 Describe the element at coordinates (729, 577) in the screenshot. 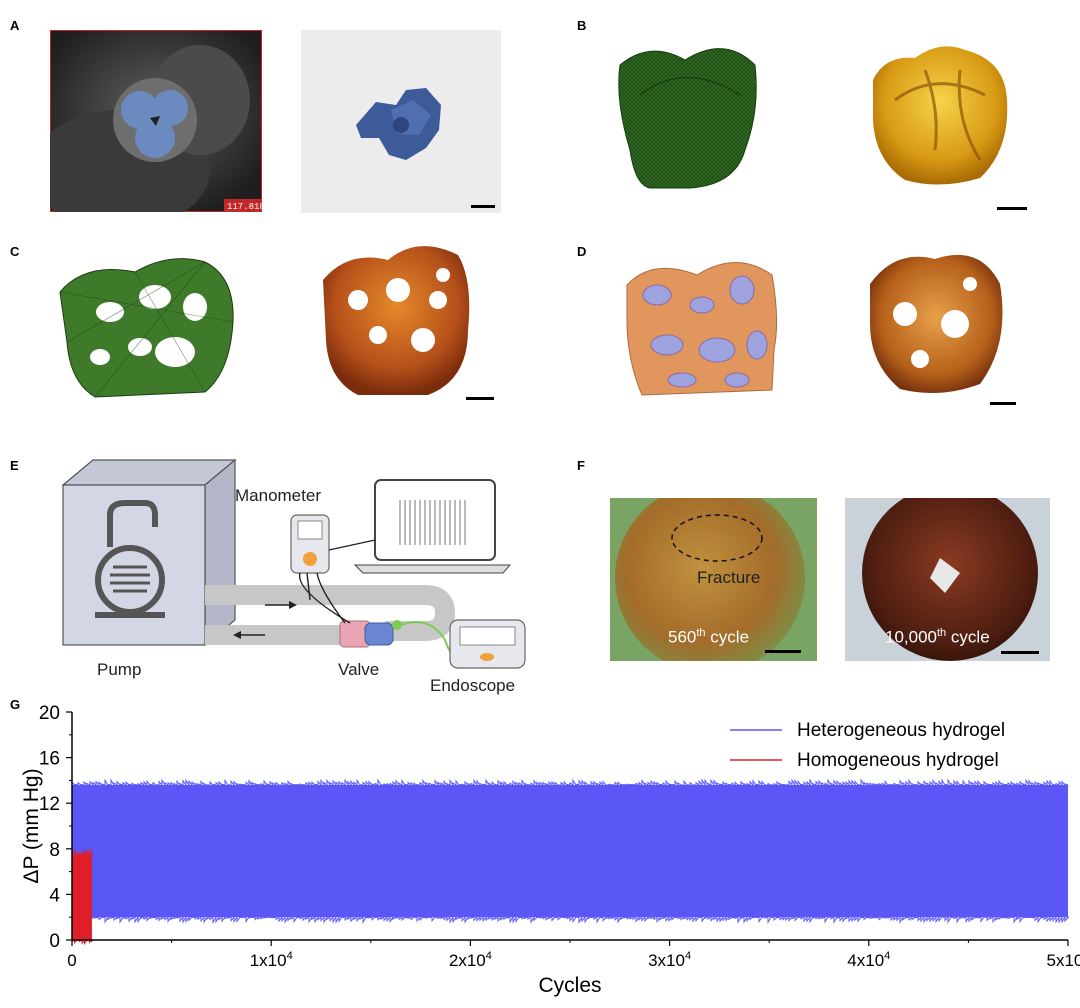

I see `fracture-label: Fracture` at that location.